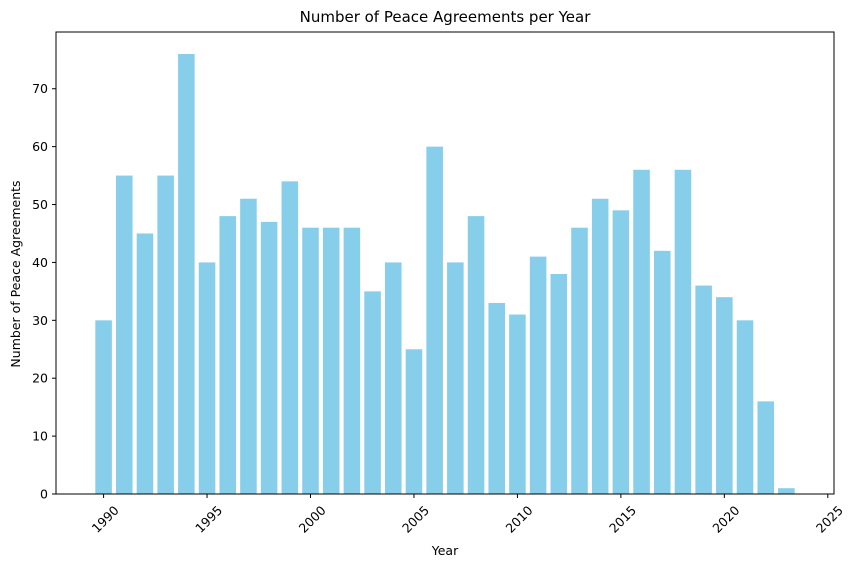  What do you see at coordinates (44, 291) in the screenshot?
I see `y-axis-ticks: 0 10 20 30 40 50 60 70` at bounding box center [44, 291].